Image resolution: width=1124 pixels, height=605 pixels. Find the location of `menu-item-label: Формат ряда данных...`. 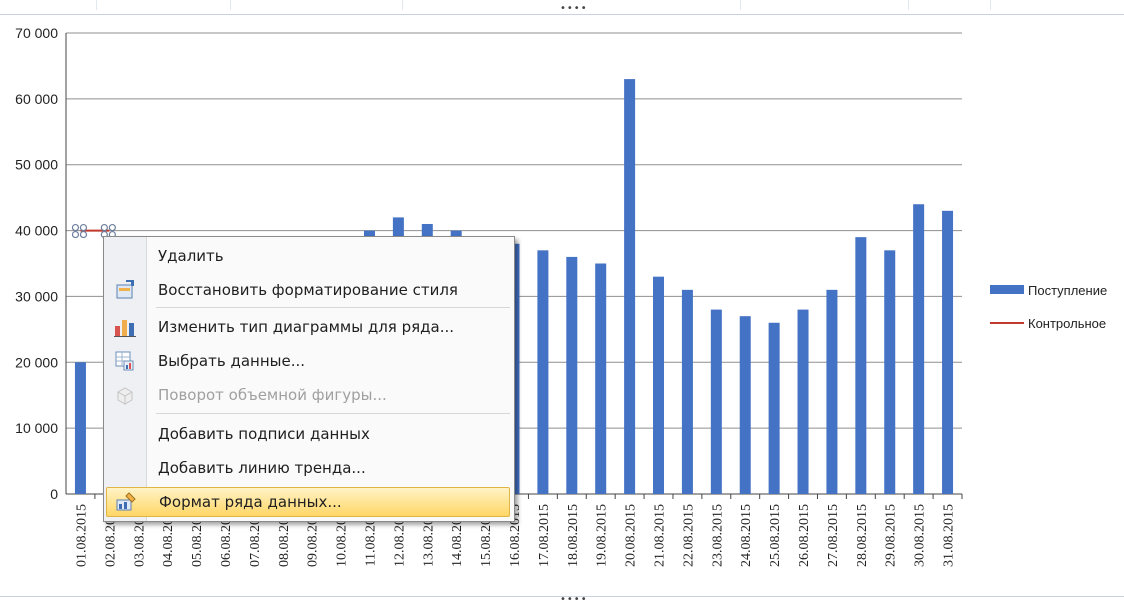

menu-item-label: Формат ряда данных... is located at coordinates (250, 502).